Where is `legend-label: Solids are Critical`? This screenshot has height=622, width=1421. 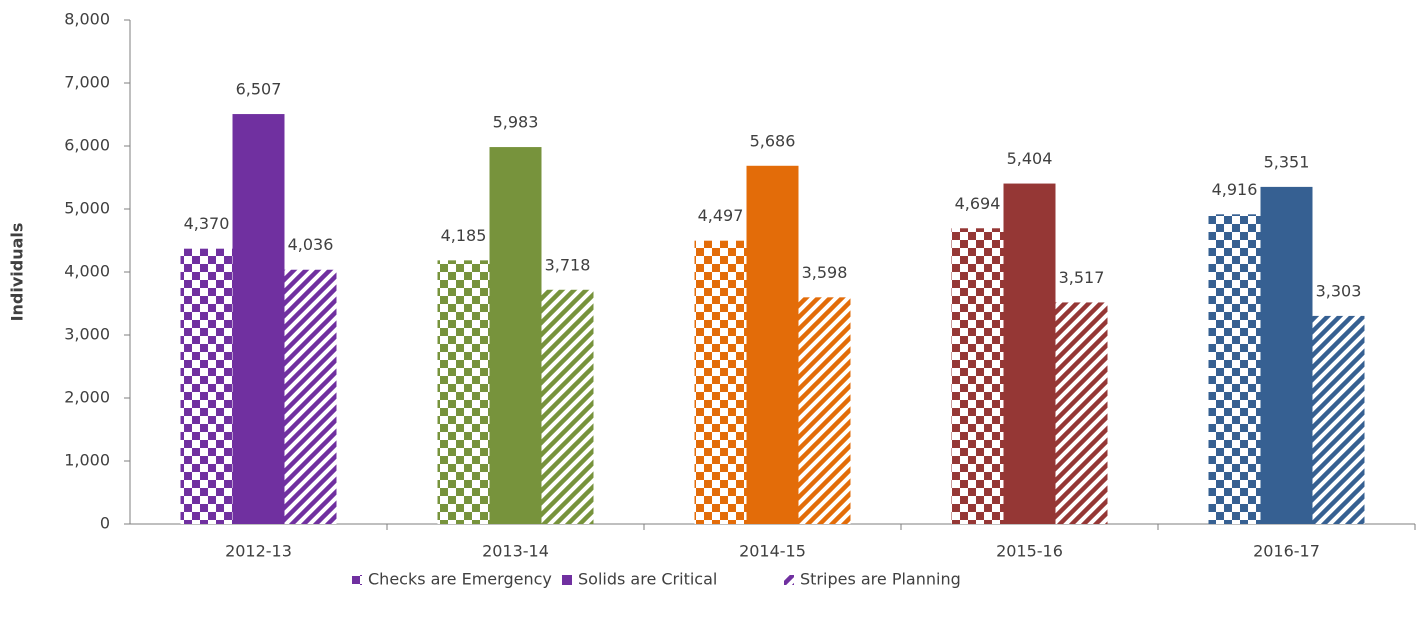
legend-label: Solids are Critical is located at coordinates (647, 579).